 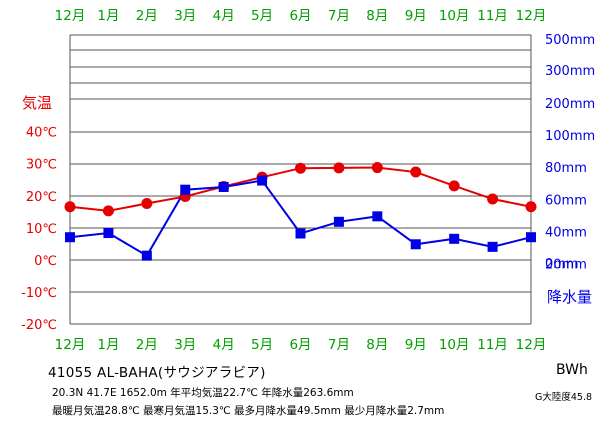 I want to click on precipitation-tick: 40mm, so click(x=566, y=232).